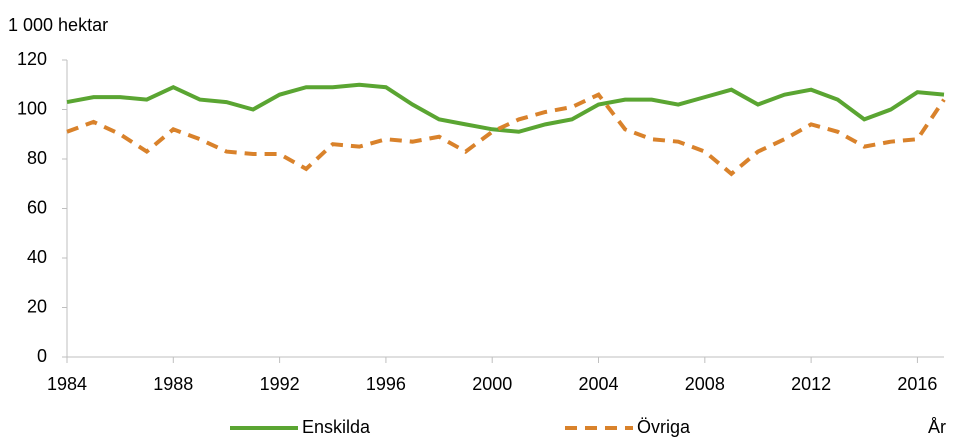 The height and width of the screenshot is (444, 957). Describe the element at coordinates (37, 207) in the screenshot. I see `y-tick-label: 60` at that location.